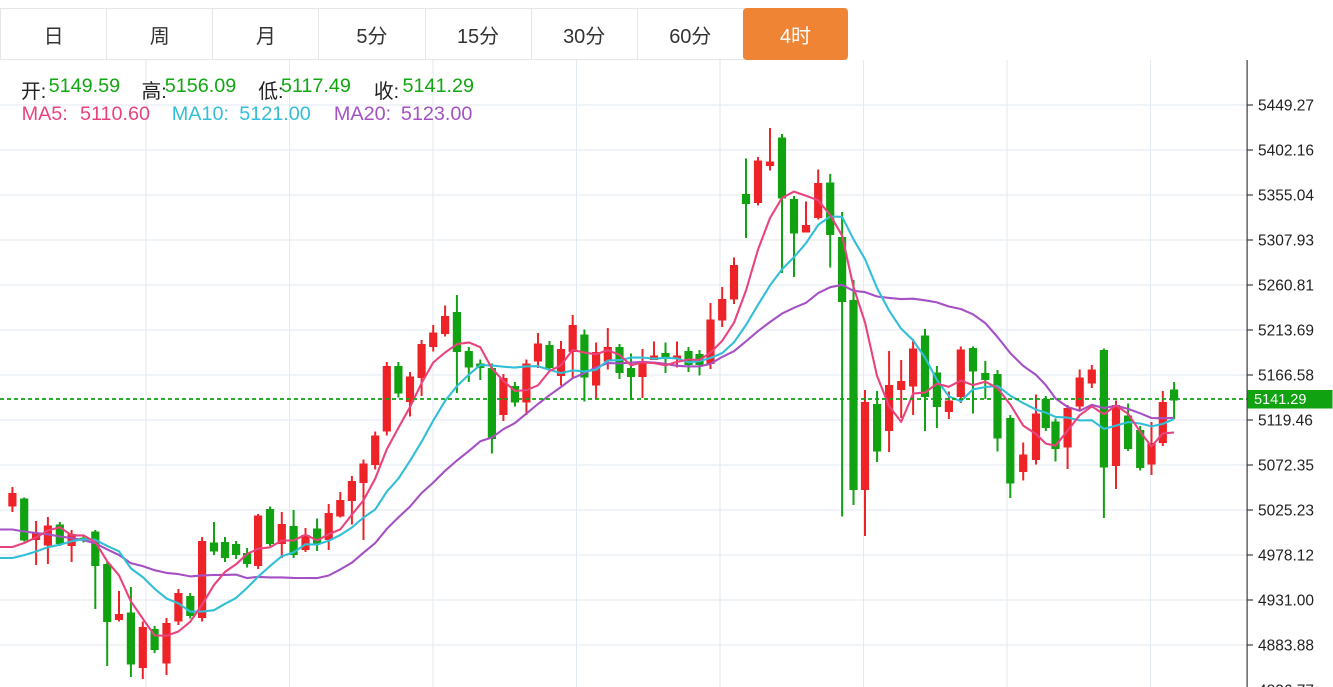 The image size is (1333, 687). I want to click on svg-text: 5449.27, so click(1286, 106).